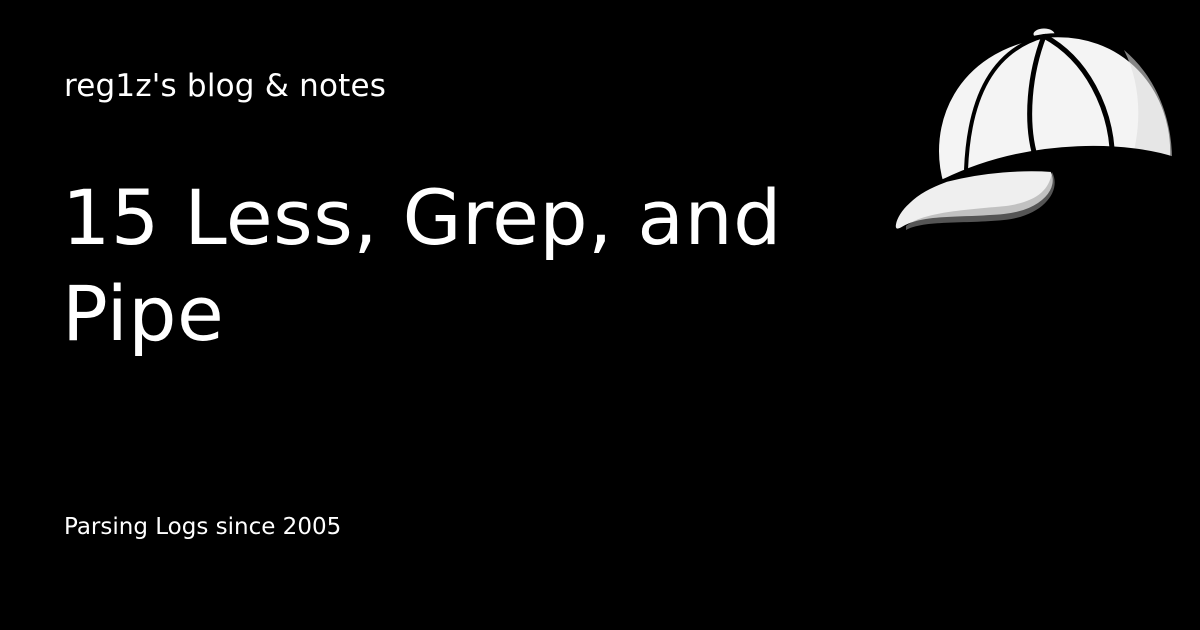 The height and width of the screenshot is (630, 1200). I want to click on baseball-cap-icon, so click(1033, 129).